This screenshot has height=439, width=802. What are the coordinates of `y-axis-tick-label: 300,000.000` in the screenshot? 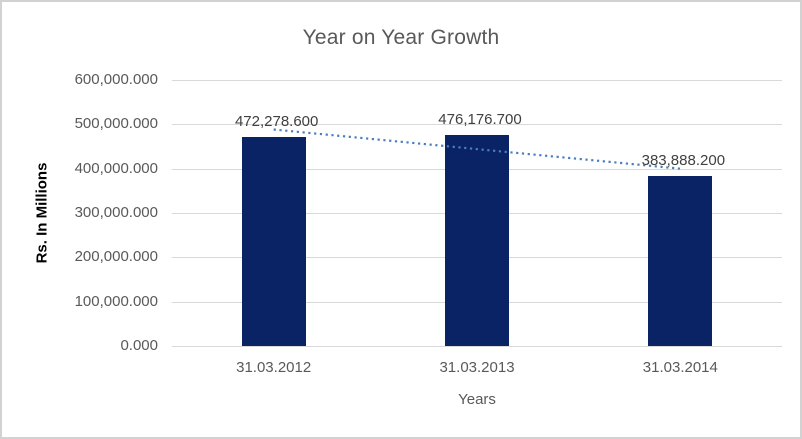 It's located at (116, 212).